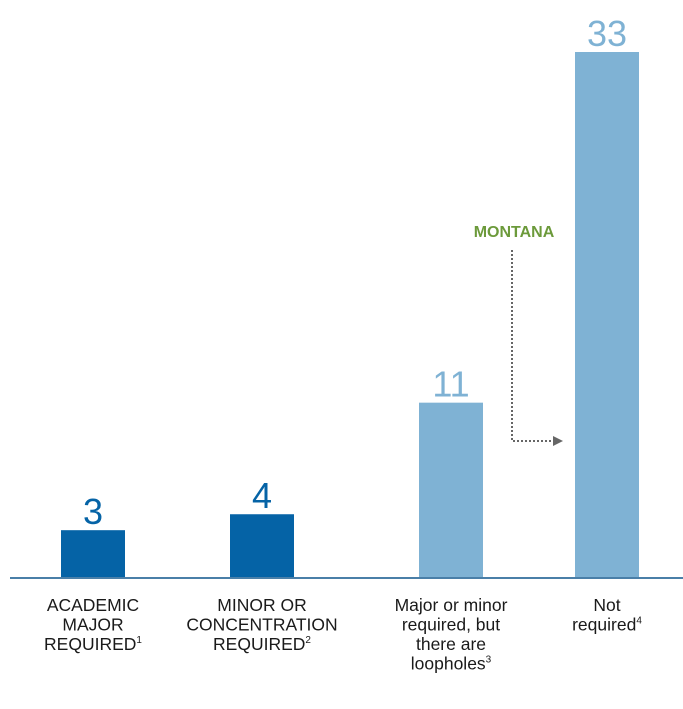 This screenshot has width=683, height=709. What do you see at coordinates (93, 624) in the screenshot?
I see `category-label-1: ACADEMIC MAJOR REQUIRED1` at bounding box center [93, 624].